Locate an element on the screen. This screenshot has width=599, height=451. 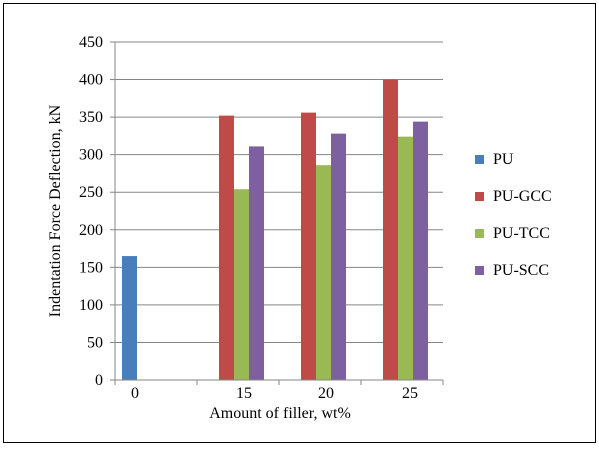
x-tick-label: 20 is located at coordinates (326, 393).